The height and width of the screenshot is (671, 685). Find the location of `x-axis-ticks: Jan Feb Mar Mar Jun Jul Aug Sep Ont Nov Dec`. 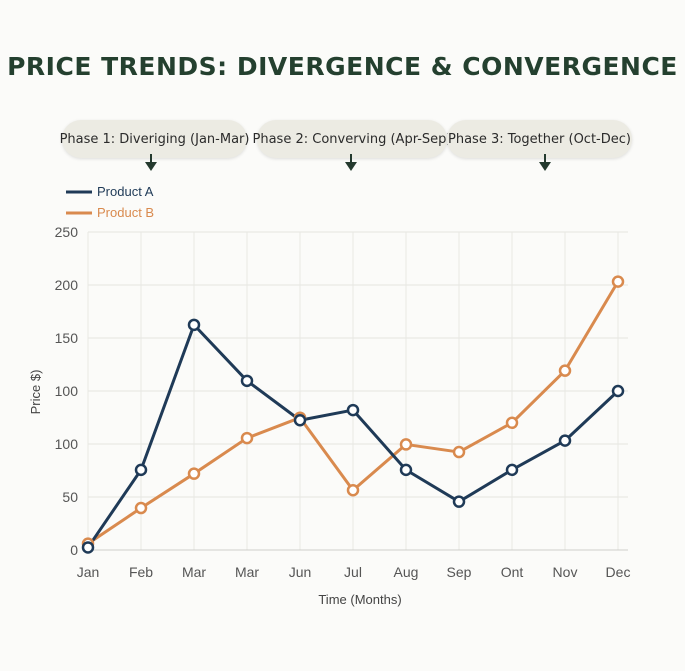

x-axis-ticks: Jan Feb Mar Mar Jun Jul Aug Sep Ont Nov Dec is located at coordinates (354, 572).